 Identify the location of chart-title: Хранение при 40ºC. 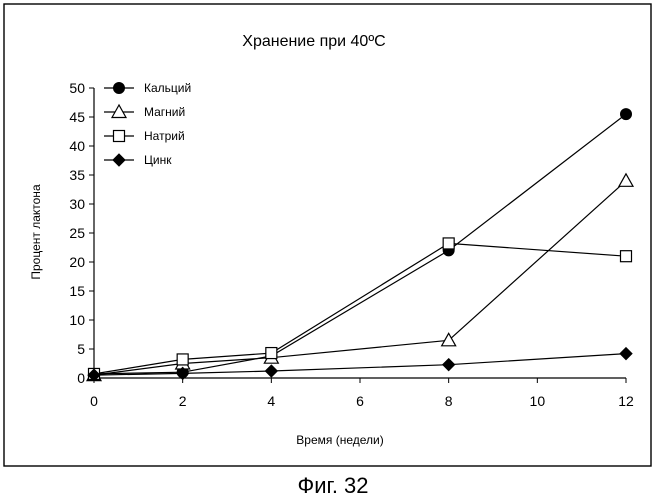
(313, 41).